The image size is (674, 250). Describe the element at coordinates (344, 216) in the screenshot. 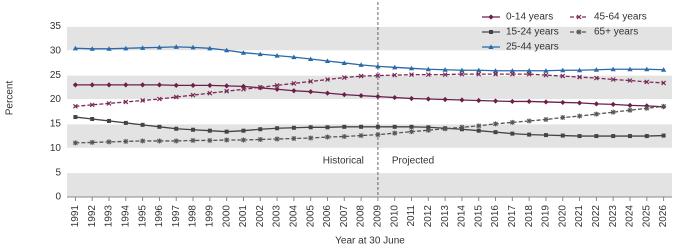

I see `x-tick-label: 2007` at that location.